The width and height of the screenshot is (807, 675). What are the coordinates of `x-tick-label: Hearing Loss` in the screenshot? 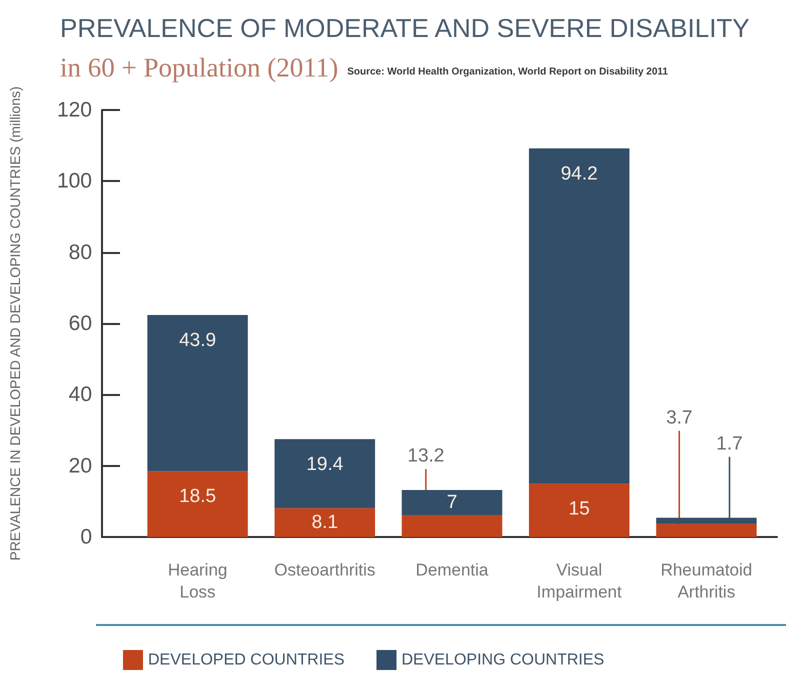 It's located at (198, 581).